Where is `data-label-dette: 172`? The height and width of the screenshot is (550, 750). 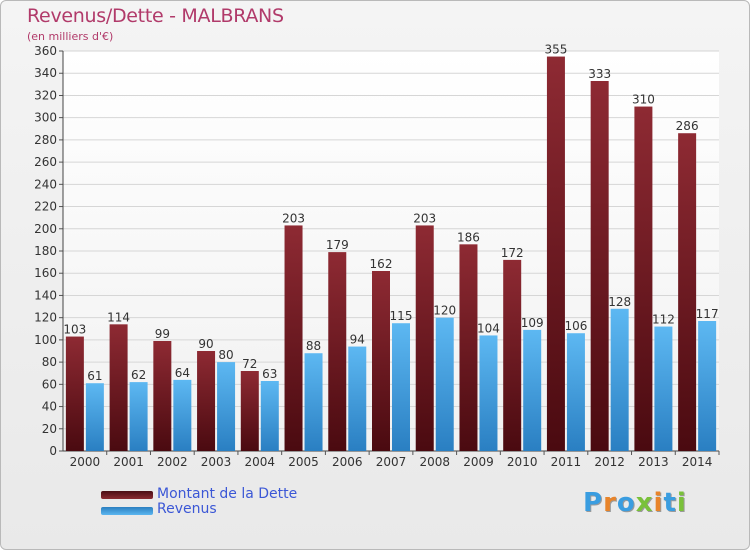
data-label-dette: 172 is located at coordinates (512, 253).